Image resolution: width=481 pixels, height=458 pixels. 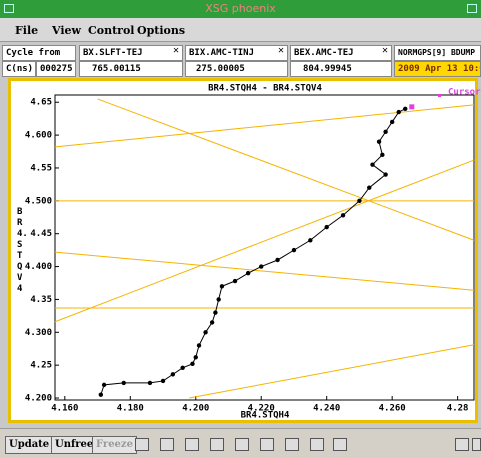 I want to click on x-tick-label: 4.220, so click(x=261, y=409).